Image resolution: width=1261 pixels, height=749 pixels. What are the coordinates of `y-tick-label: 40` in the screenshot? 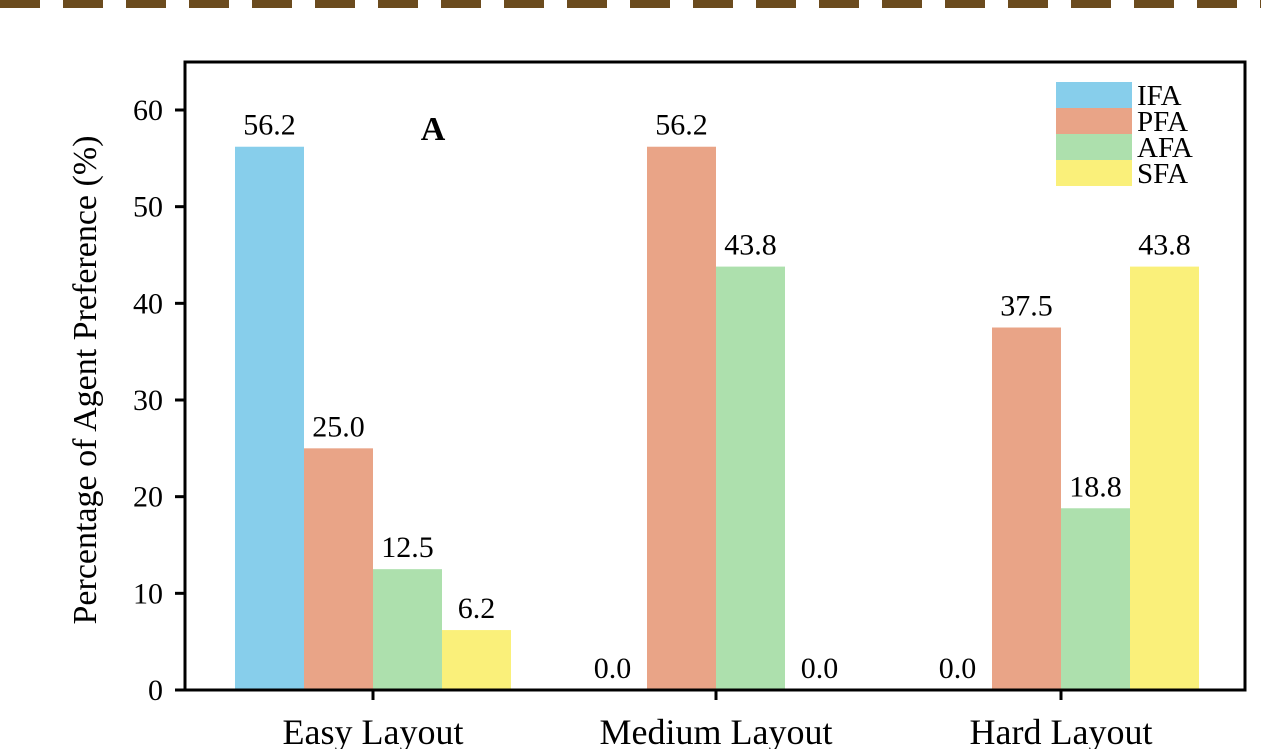 It's located at (148, 303).